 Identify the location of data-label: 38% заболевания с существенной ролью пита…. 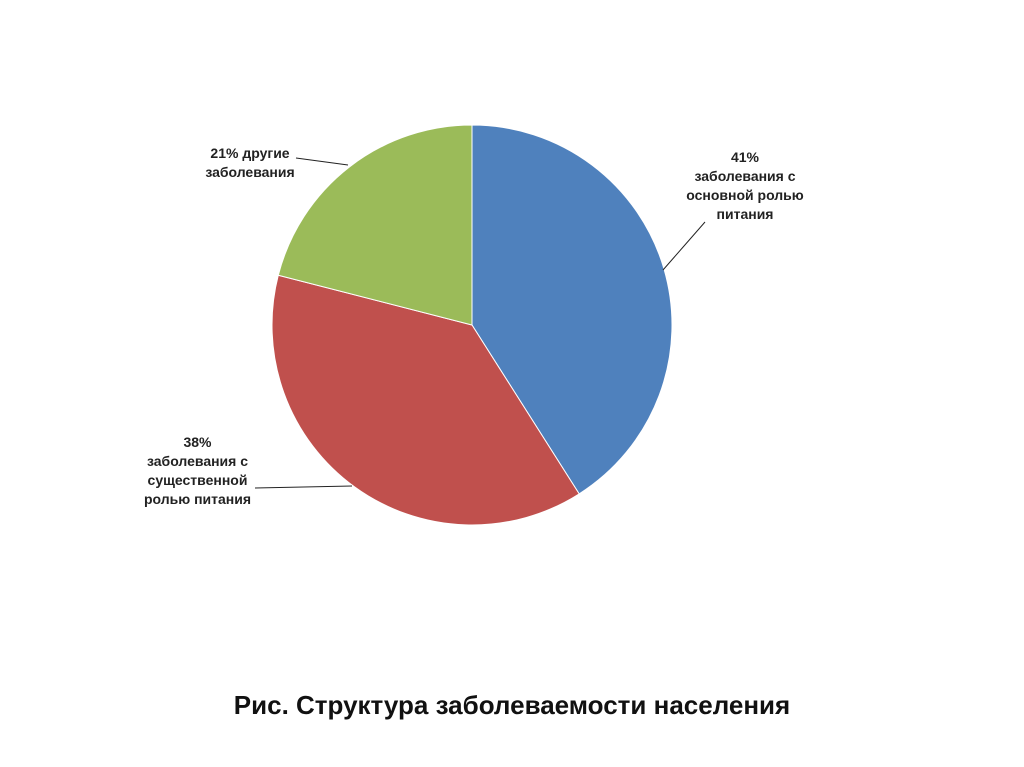
(197, 471).